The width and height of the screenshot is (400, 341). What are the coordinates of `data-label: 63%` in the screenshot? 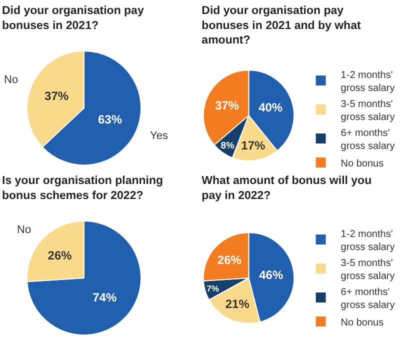 It's located at (110, 119).